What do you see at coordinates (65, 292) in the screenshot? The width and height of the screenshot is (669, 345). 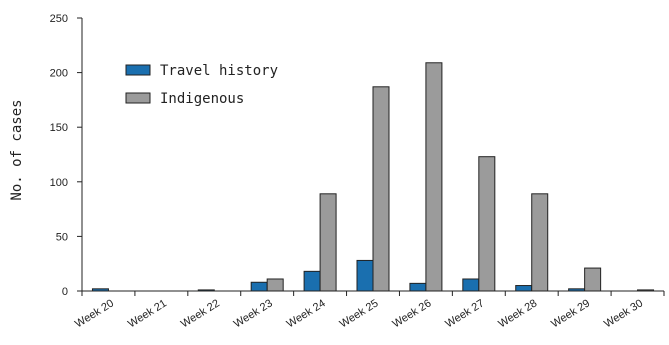 I see `y-tick-label: 0` at bounding box center [65, 292].